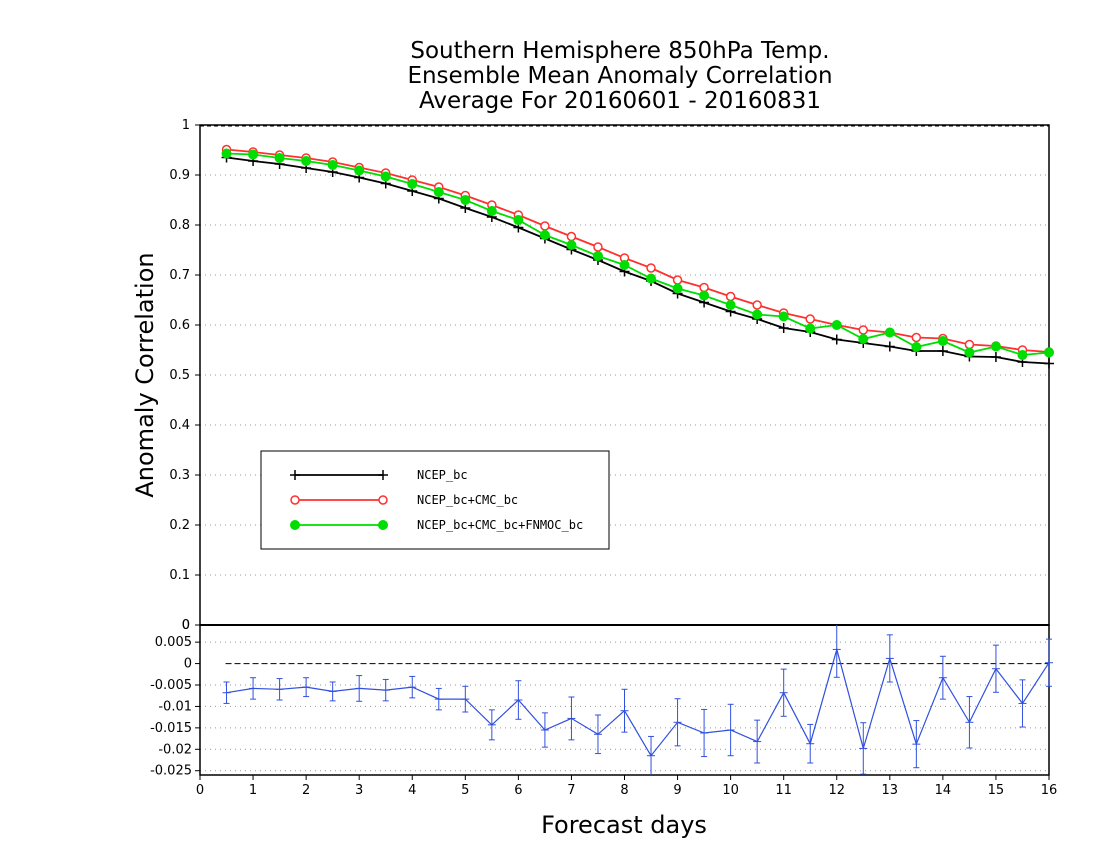 The height and width of the screenshot is (850, 1100). Describe the element at coordinates (836, 790) in the screenshot. I see `x-tick-label: 12` at that location.